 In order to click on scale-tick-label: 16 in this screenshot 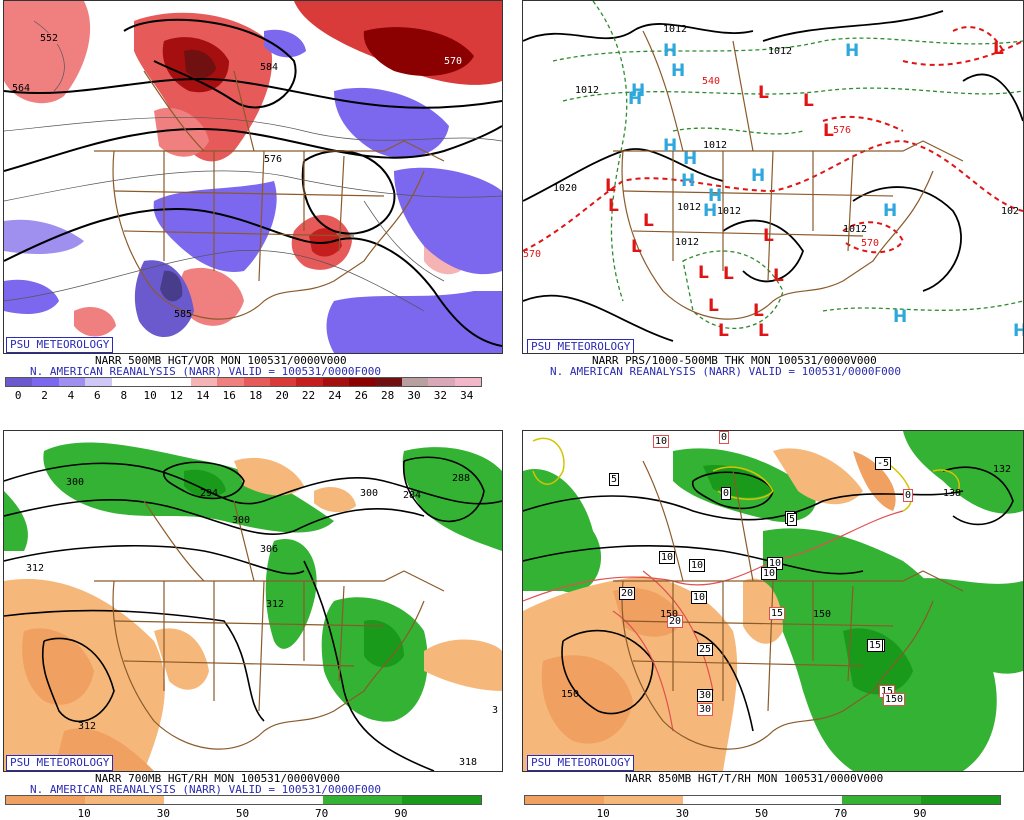, I will do `click(229, 395)`.